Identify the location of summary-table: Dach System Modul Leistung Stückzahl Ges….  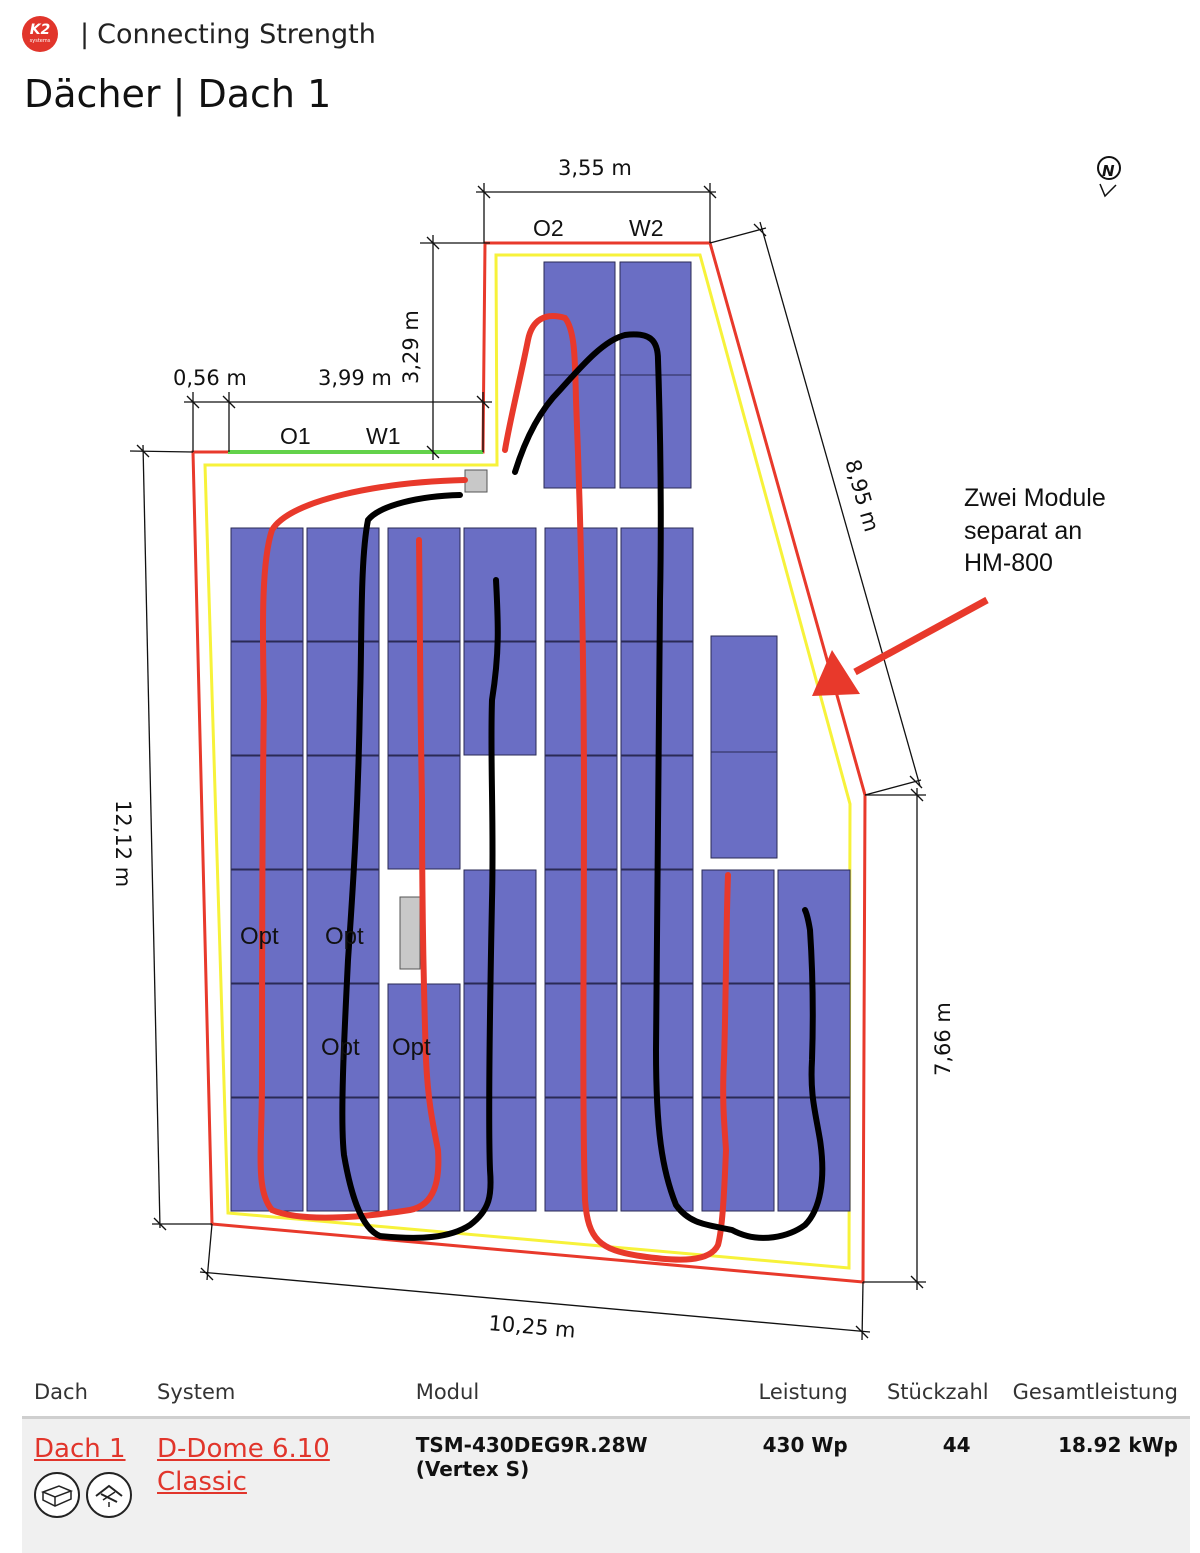
(606, 1463).